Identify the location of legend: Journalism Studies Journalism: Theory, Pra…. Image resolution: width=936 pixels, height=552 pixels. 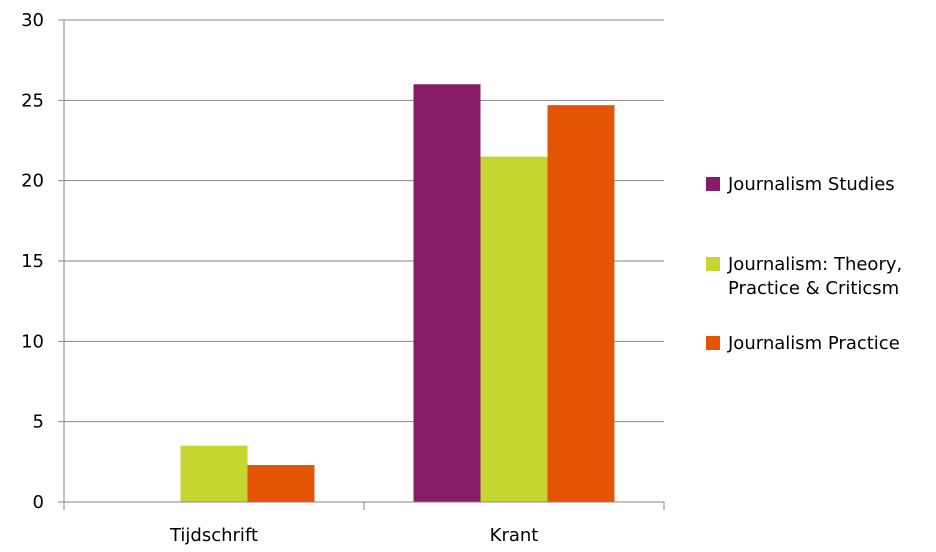
(804, 264).